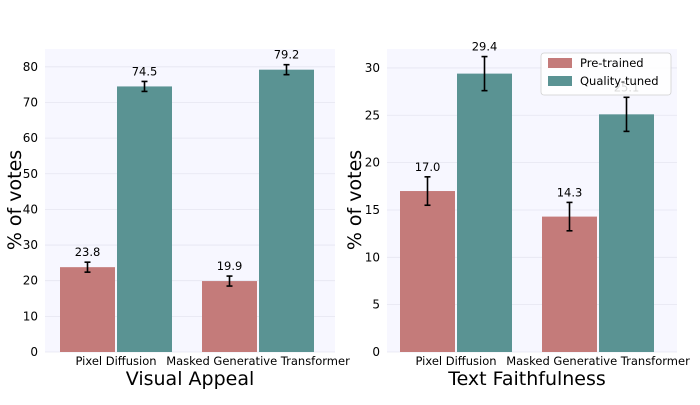 This screenshot has height=405, width=700. I want to click on data-label: 23.8, so click(88, 252).